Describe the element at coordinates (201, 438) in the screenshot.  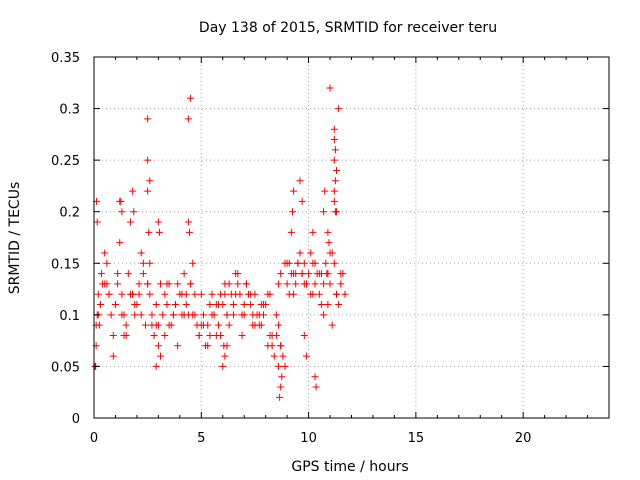
I see `x-tick-label: 5` at that location.